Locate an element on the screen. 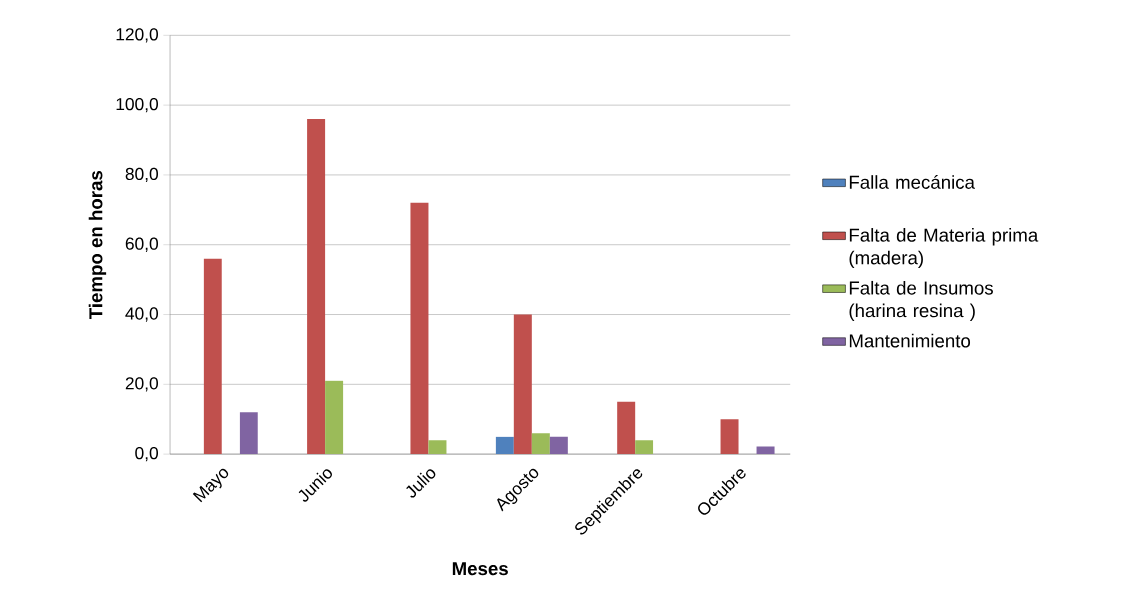  legend-label: Mantenimiento is located at coordinates (910, 340).